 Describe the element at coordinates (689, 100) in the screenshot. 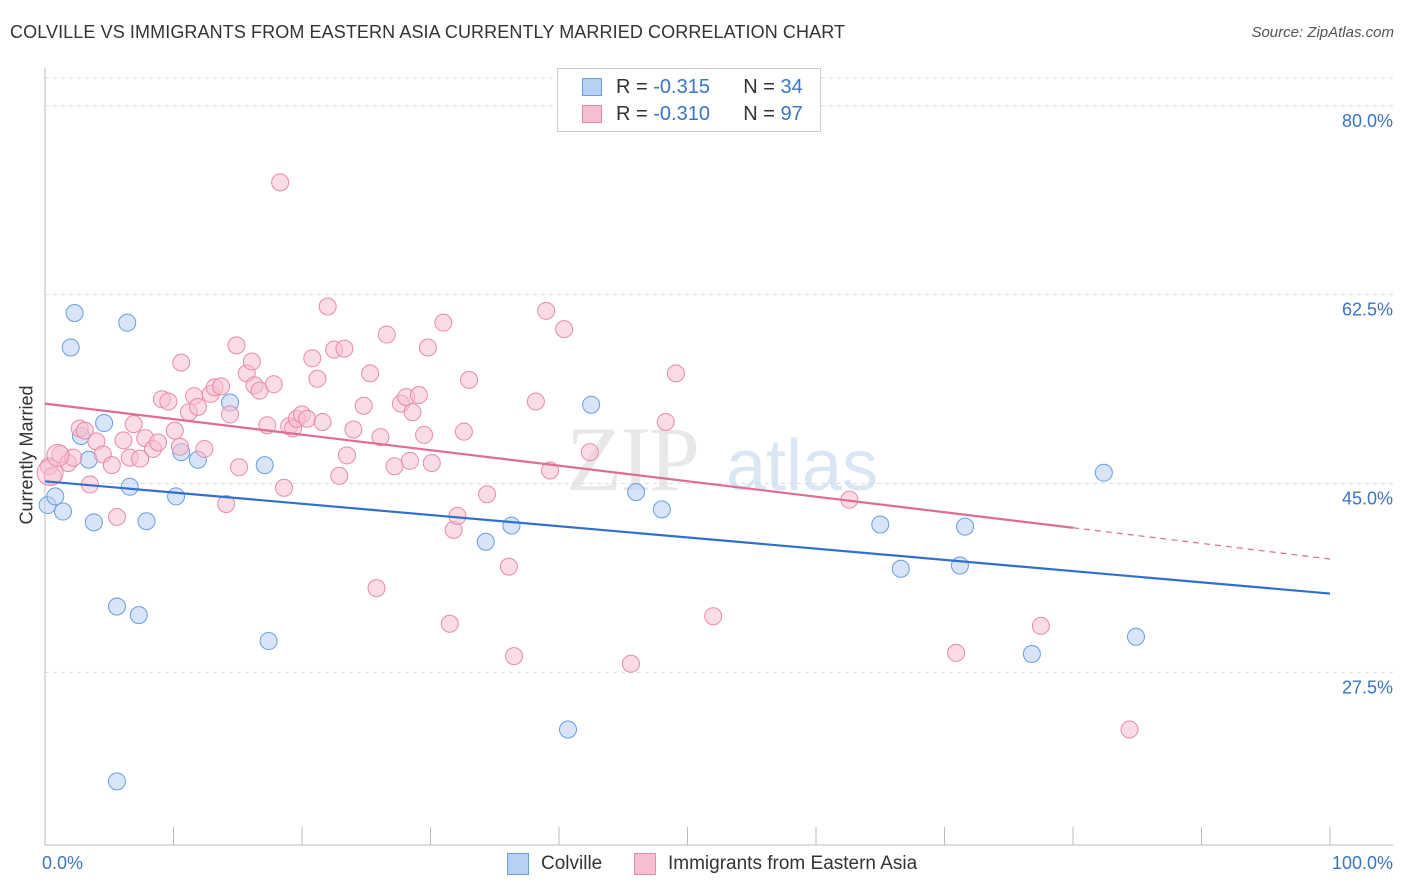

I see `stats-legend: R = -0.315 N = 34 R = -0.310 N = 97` at that location.